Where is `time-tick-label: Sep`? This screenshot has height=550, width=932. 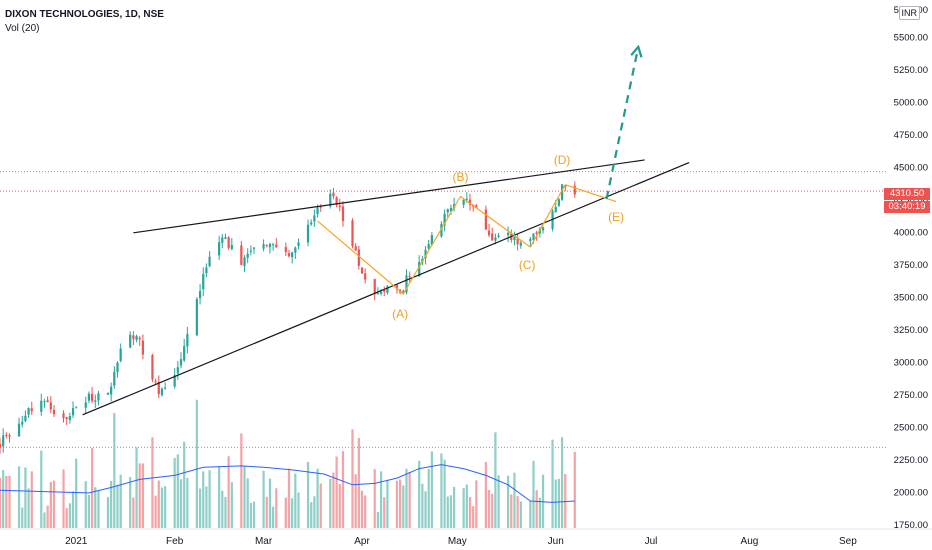
time-tick-label: Sep is located at coordinates (848, 541).